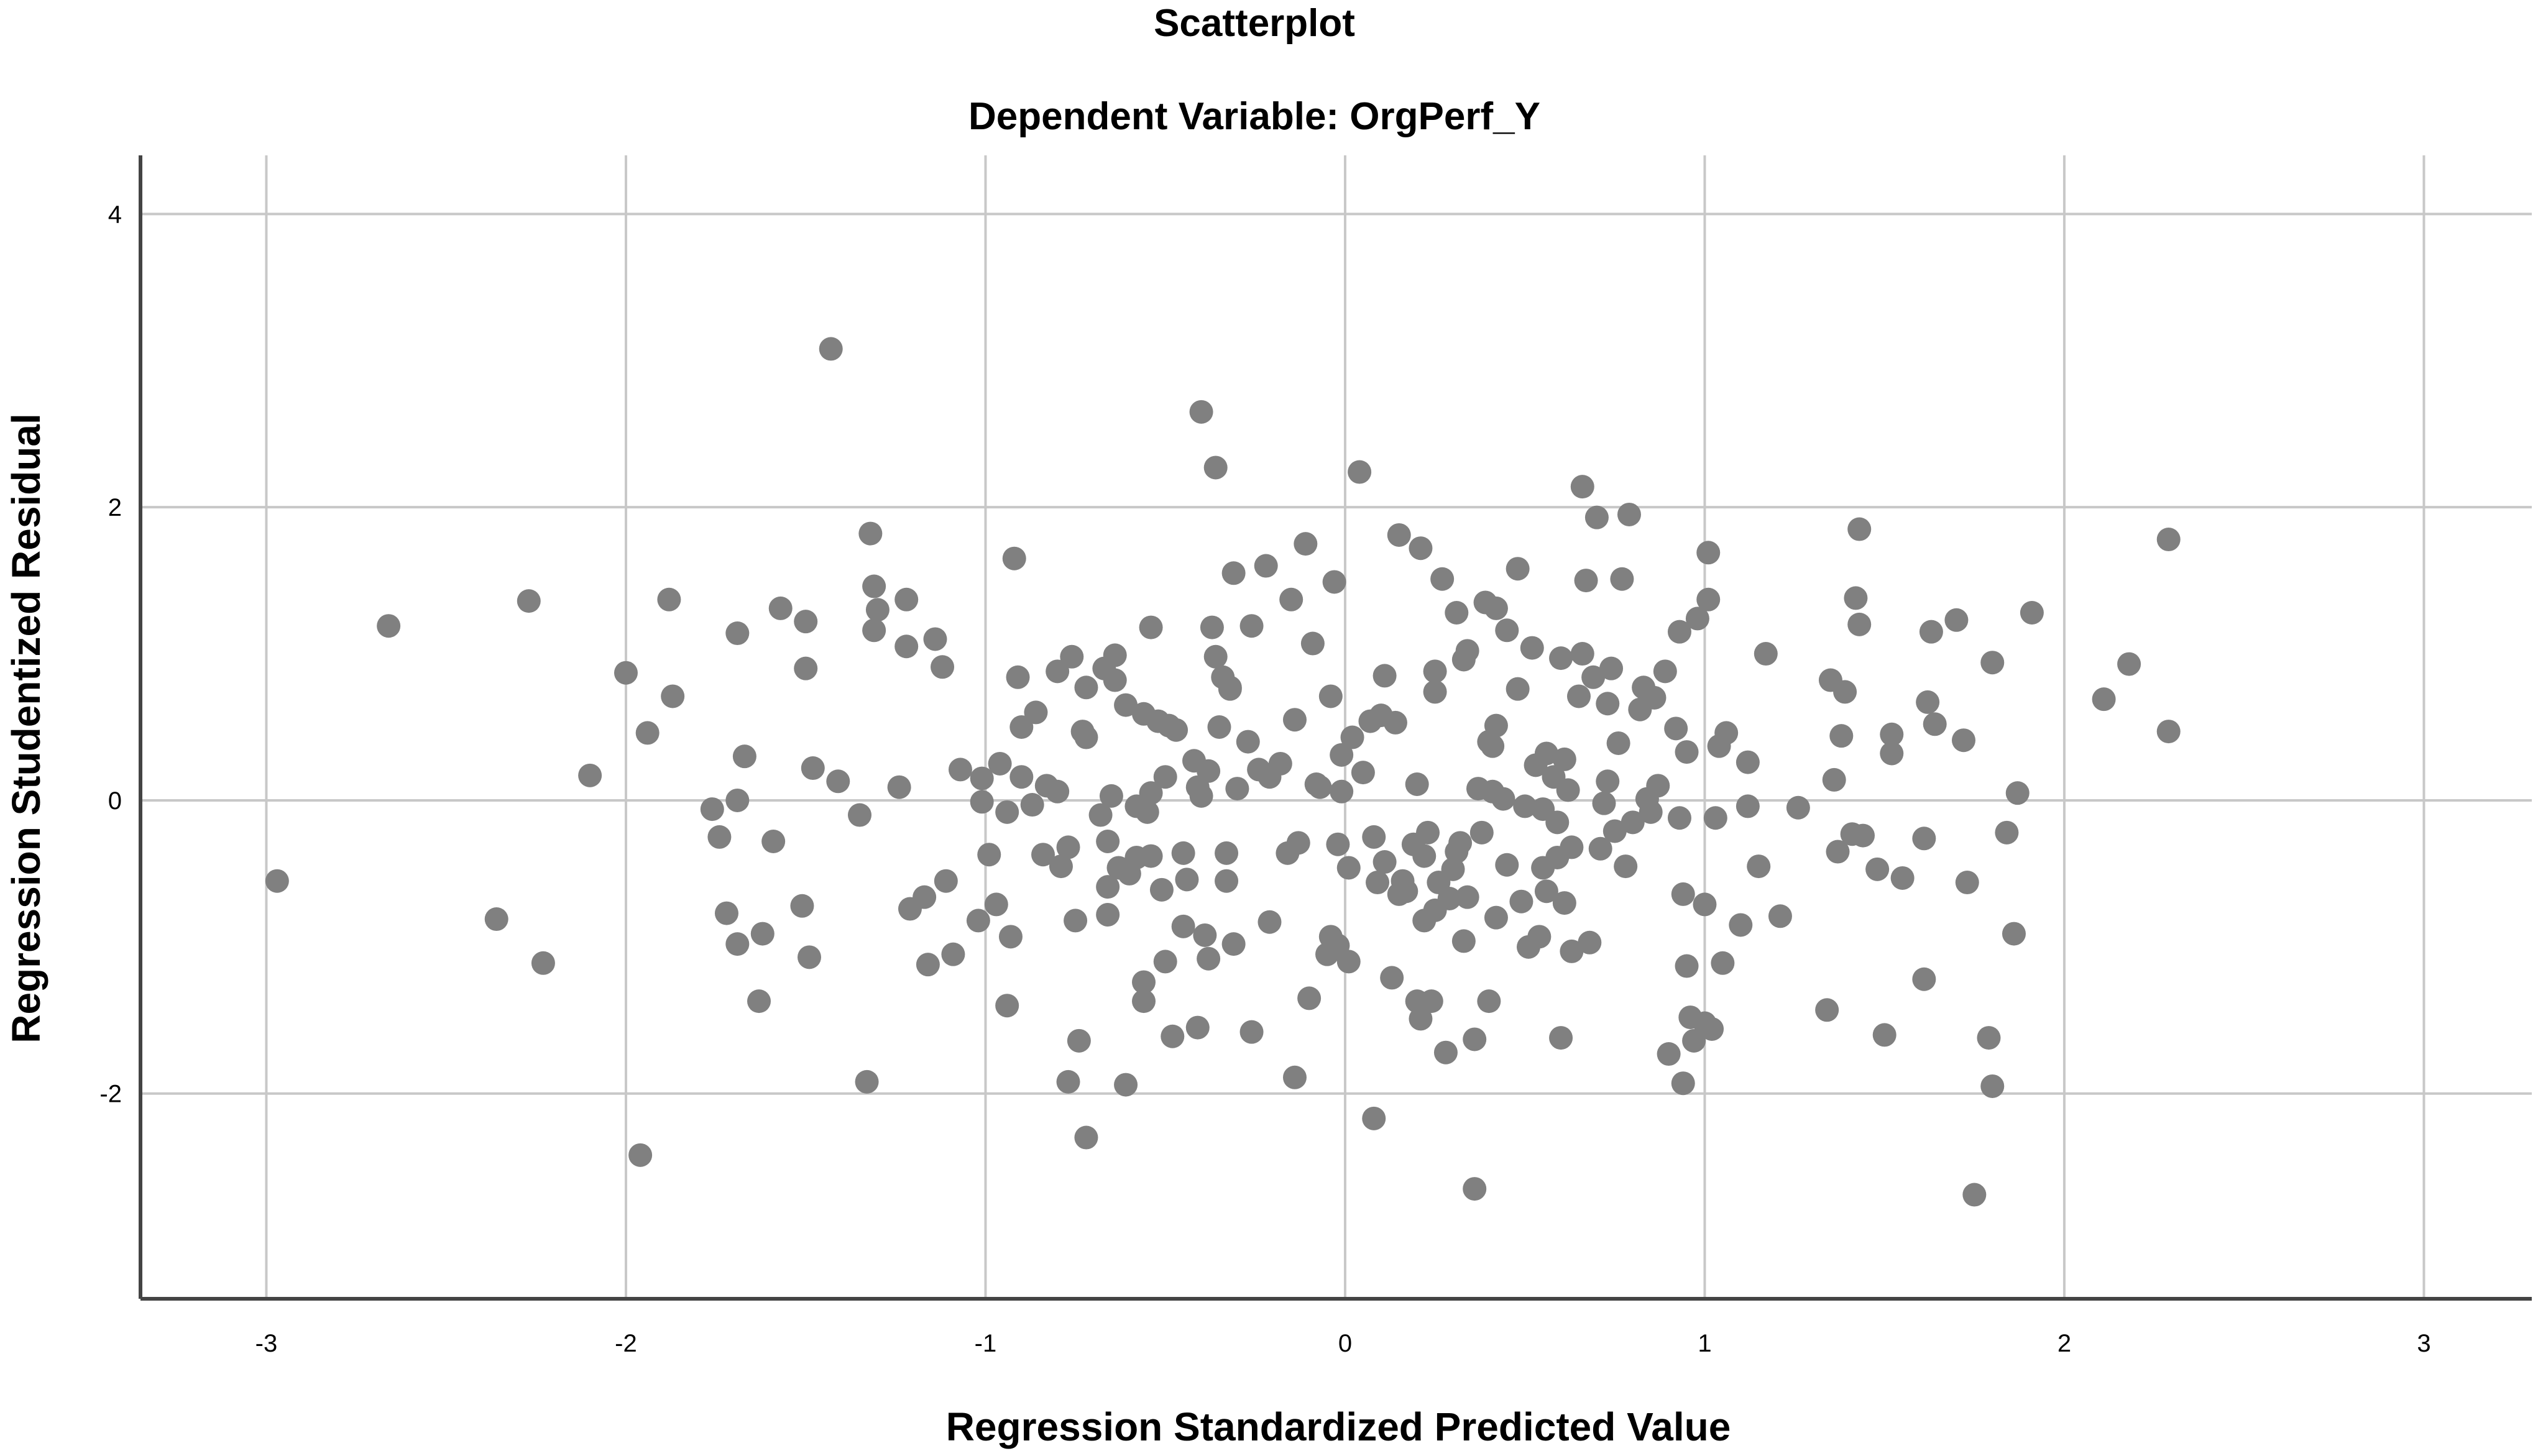  Describe the element at coordinates (115, 508) in the screenshot. I see `y-tick-label: 2` at that location.